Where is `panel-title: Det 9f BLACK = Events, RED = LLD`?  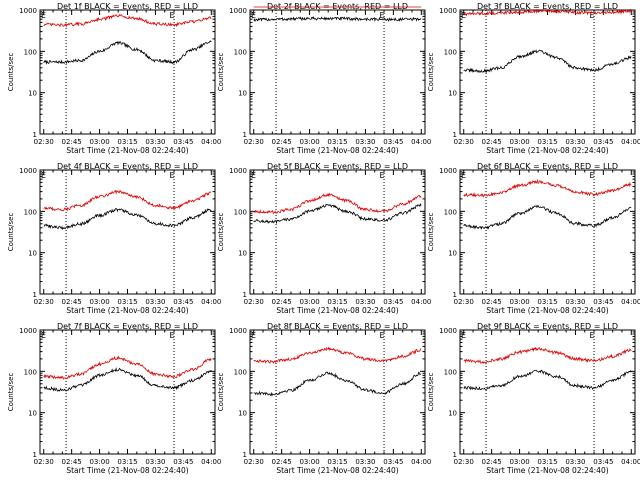 panel-title: Det 9f BLACK = Events, RED = LLD is located at coordinates (547, 326).